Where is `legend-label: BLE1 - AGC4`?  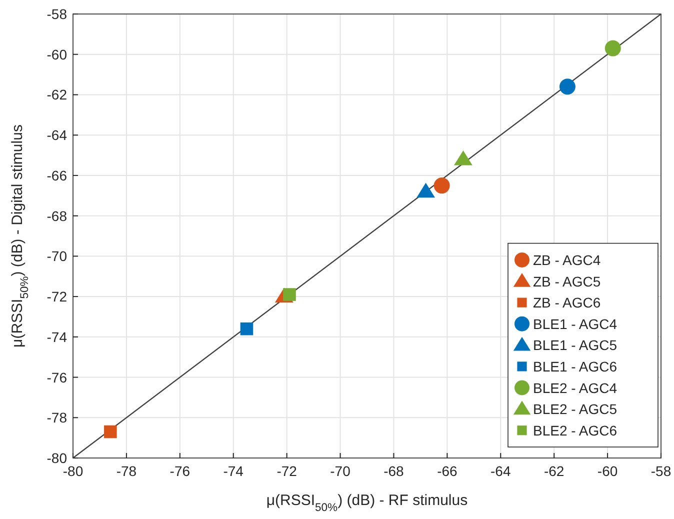 legend-label: BLE1 - AGC4 is located at coordinates (575, 324).